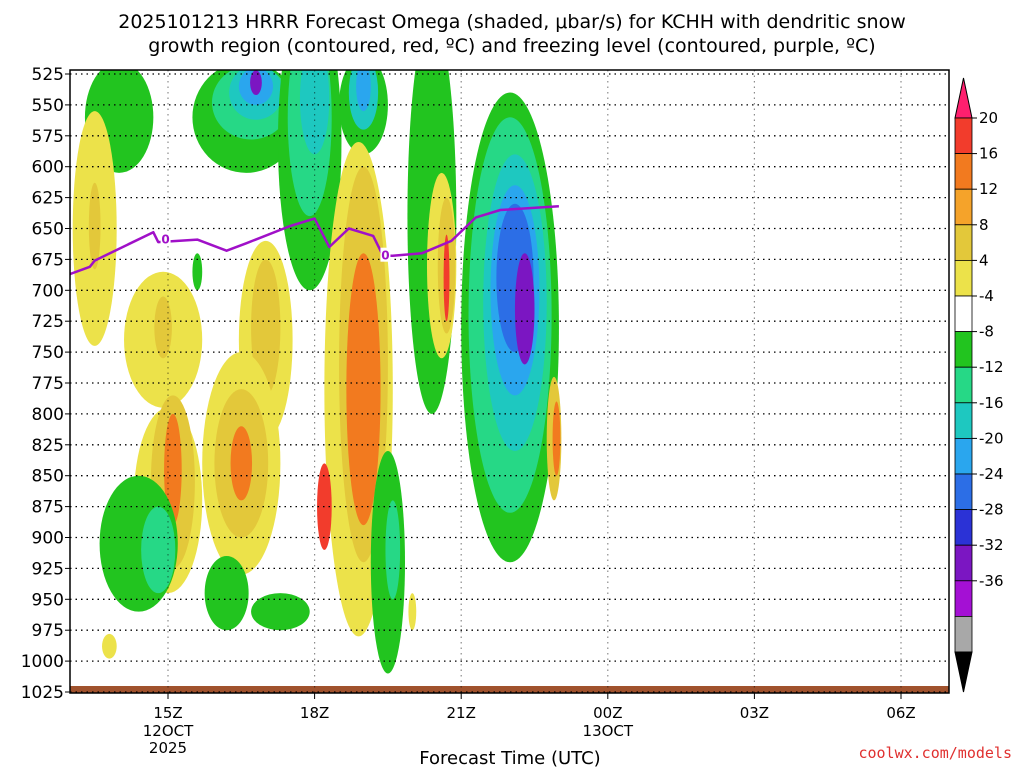 This screenshot has width=1024, height=768. Describe the element at coordinates (991, 438) in the screenshot. I see `colorbar-label: -20` at that location.